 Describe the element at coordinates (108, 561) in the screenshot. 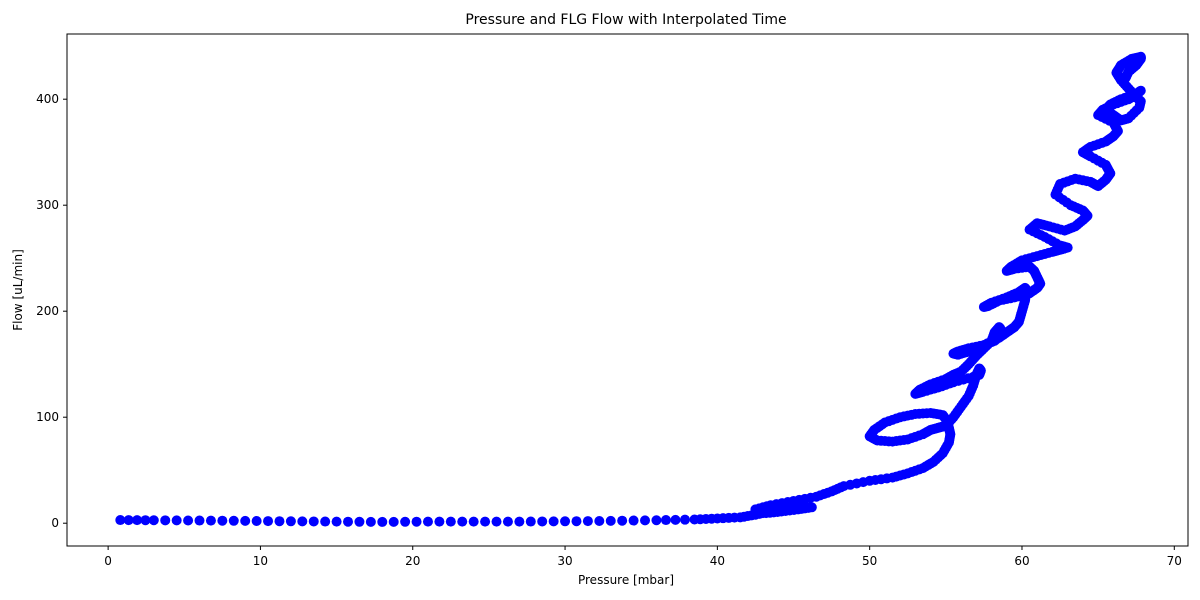

I see `x-tick-label: 0` at that location.